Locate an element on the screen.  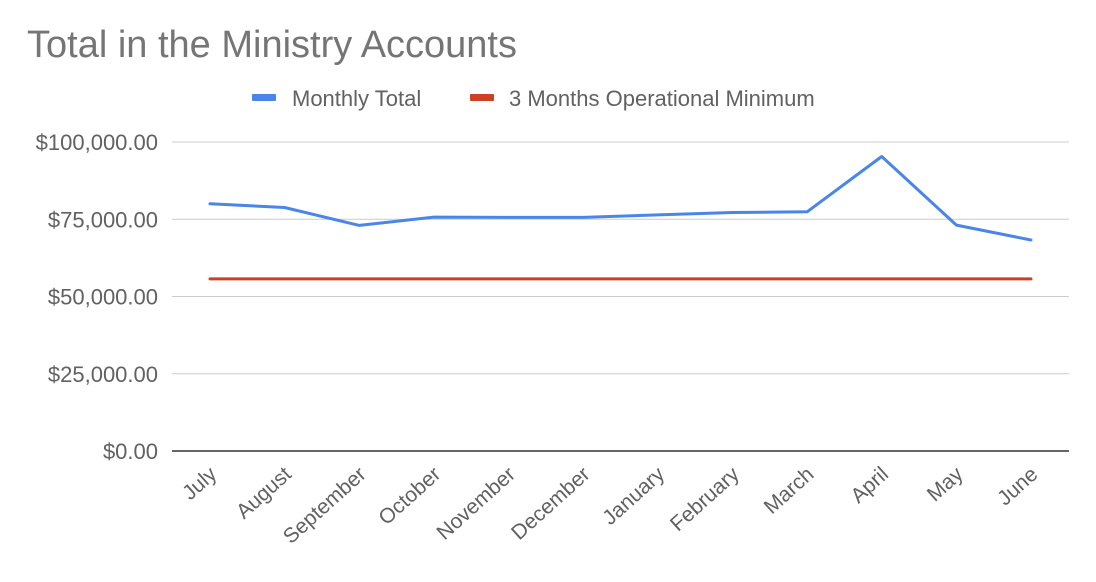
x-tick-label: August is located at coordinates (264, 493).